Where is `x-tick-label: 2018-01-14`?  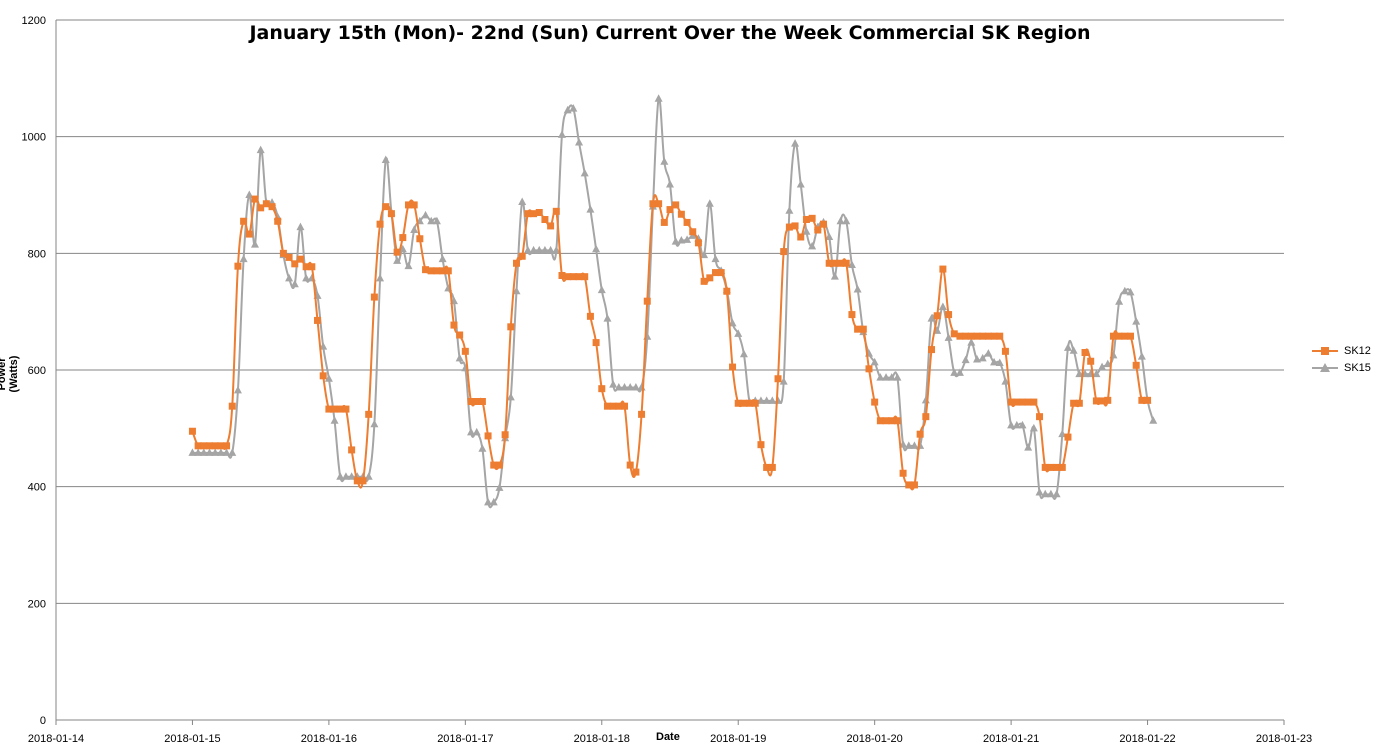
x-tick-label: 2018-01-14 is located at coordinates (56, 739).